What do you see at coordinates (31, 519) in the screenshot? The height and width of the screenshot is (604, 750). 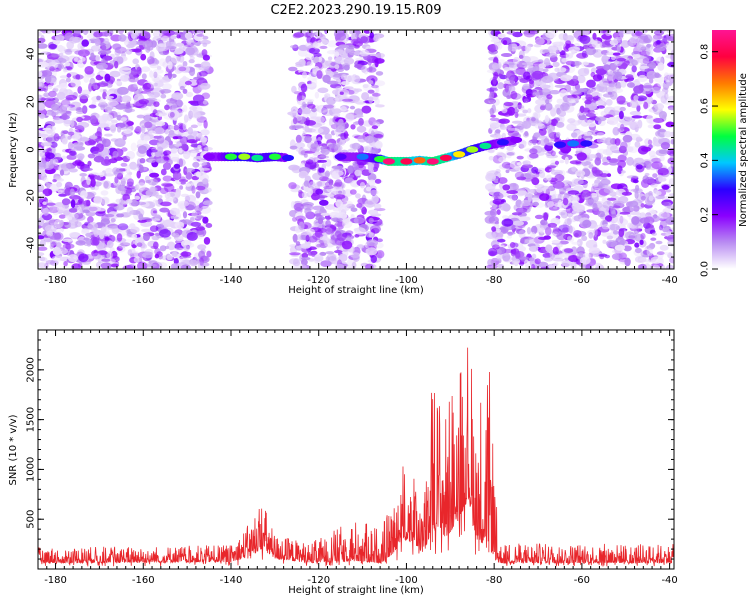 I see `y-tick-label: 500` at bounding box center [31, 519].